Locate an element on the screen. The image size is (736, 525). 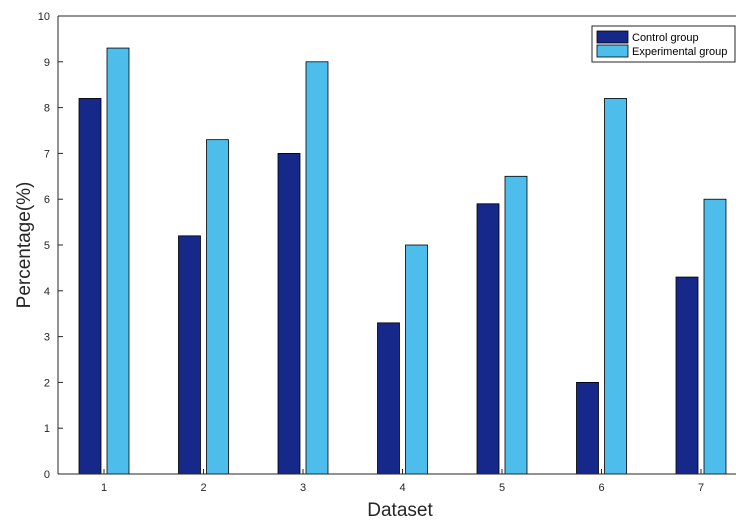
x-tick-label: 4 is located at coordinates (402, 488).